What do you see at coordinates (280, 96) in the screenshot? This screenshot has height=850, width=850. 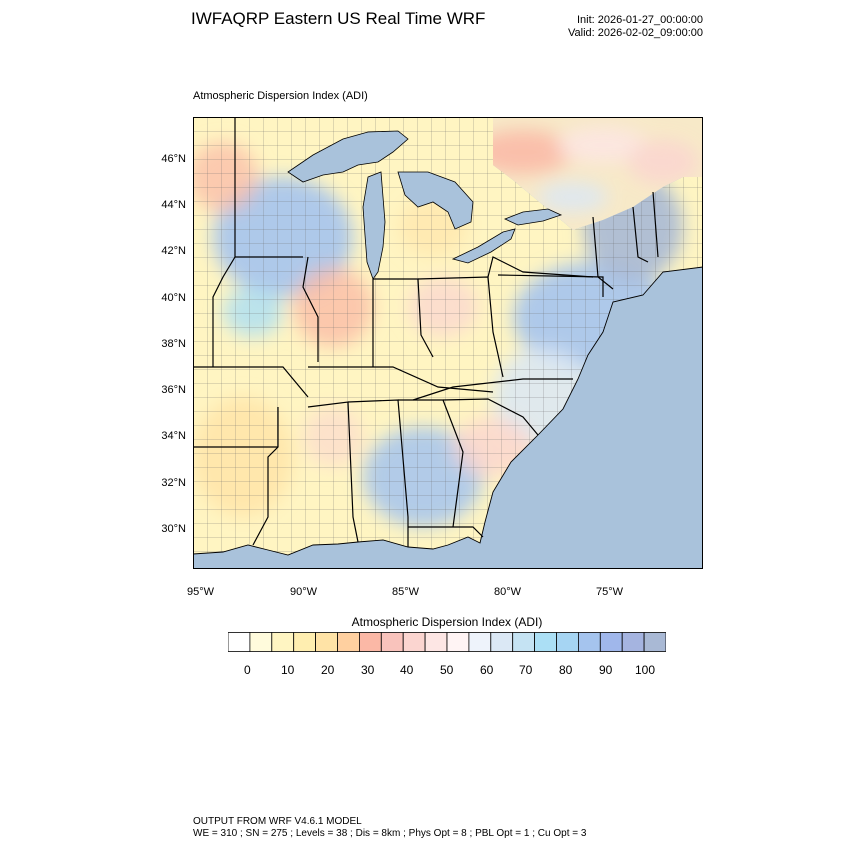 I see `plot-subtitle: Atmospheric Dispersion Index (ADI)` at bounding box center [280, 96].